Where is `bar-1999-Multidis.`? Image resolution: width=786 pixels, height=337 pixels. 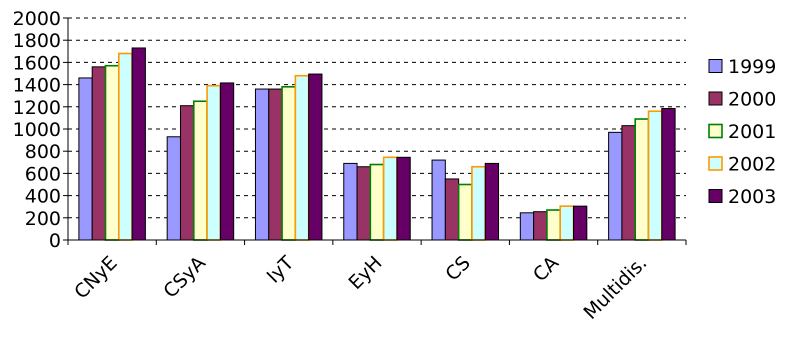 bar-1999-Multidis. is located at coordinates (615, 186).